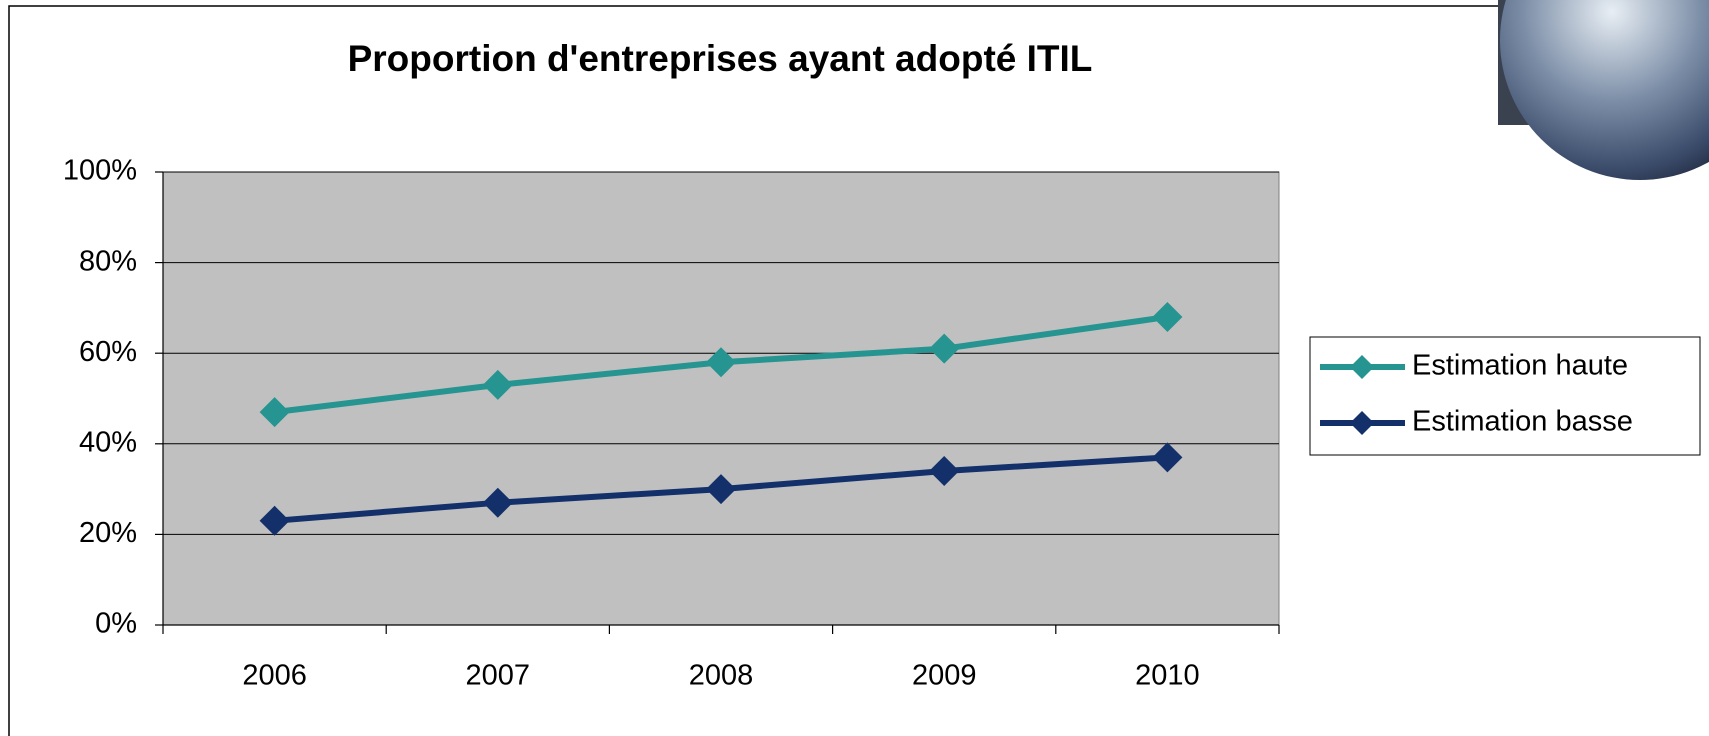 The height and width of the screenshot is (736, 1709). Describe the element at coordinates (498, 676) in the screenshot. I see `x-tick-label: 2007` at that location.